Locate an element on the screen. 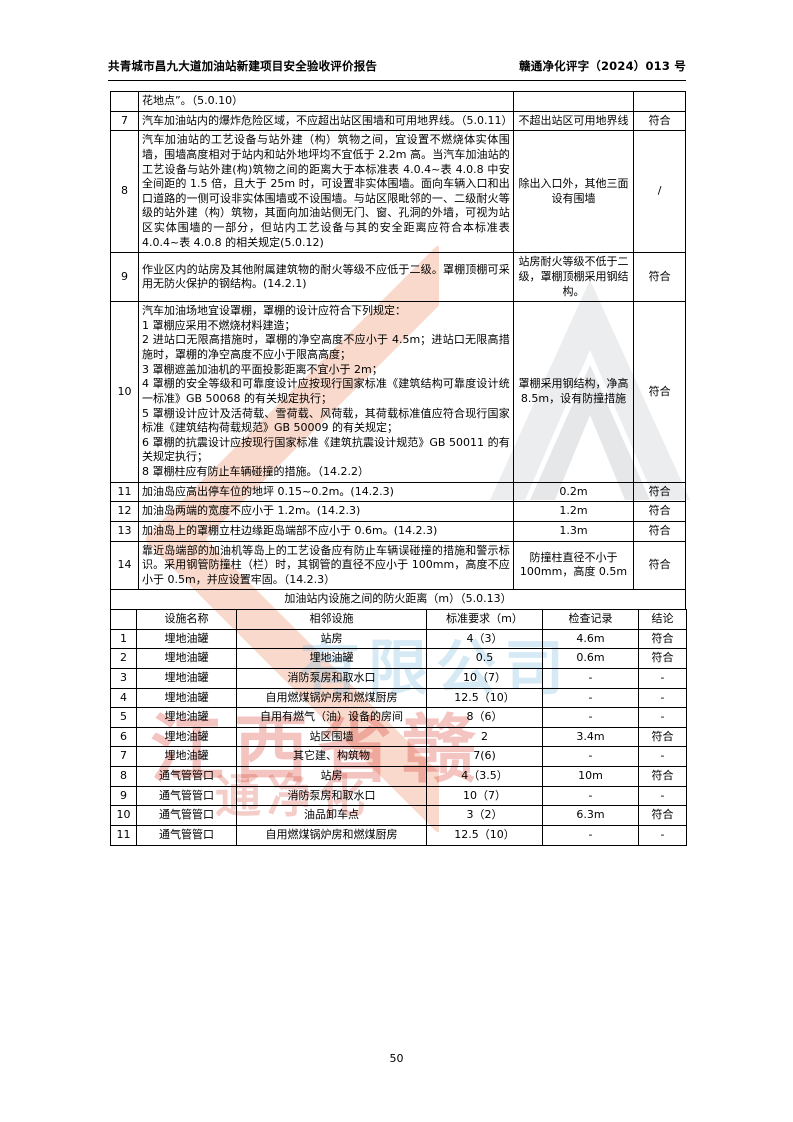 Image resolution: width=793 pixels, height=1122 pixels. subrow-number: 5 is located at coordinates (123, 717).